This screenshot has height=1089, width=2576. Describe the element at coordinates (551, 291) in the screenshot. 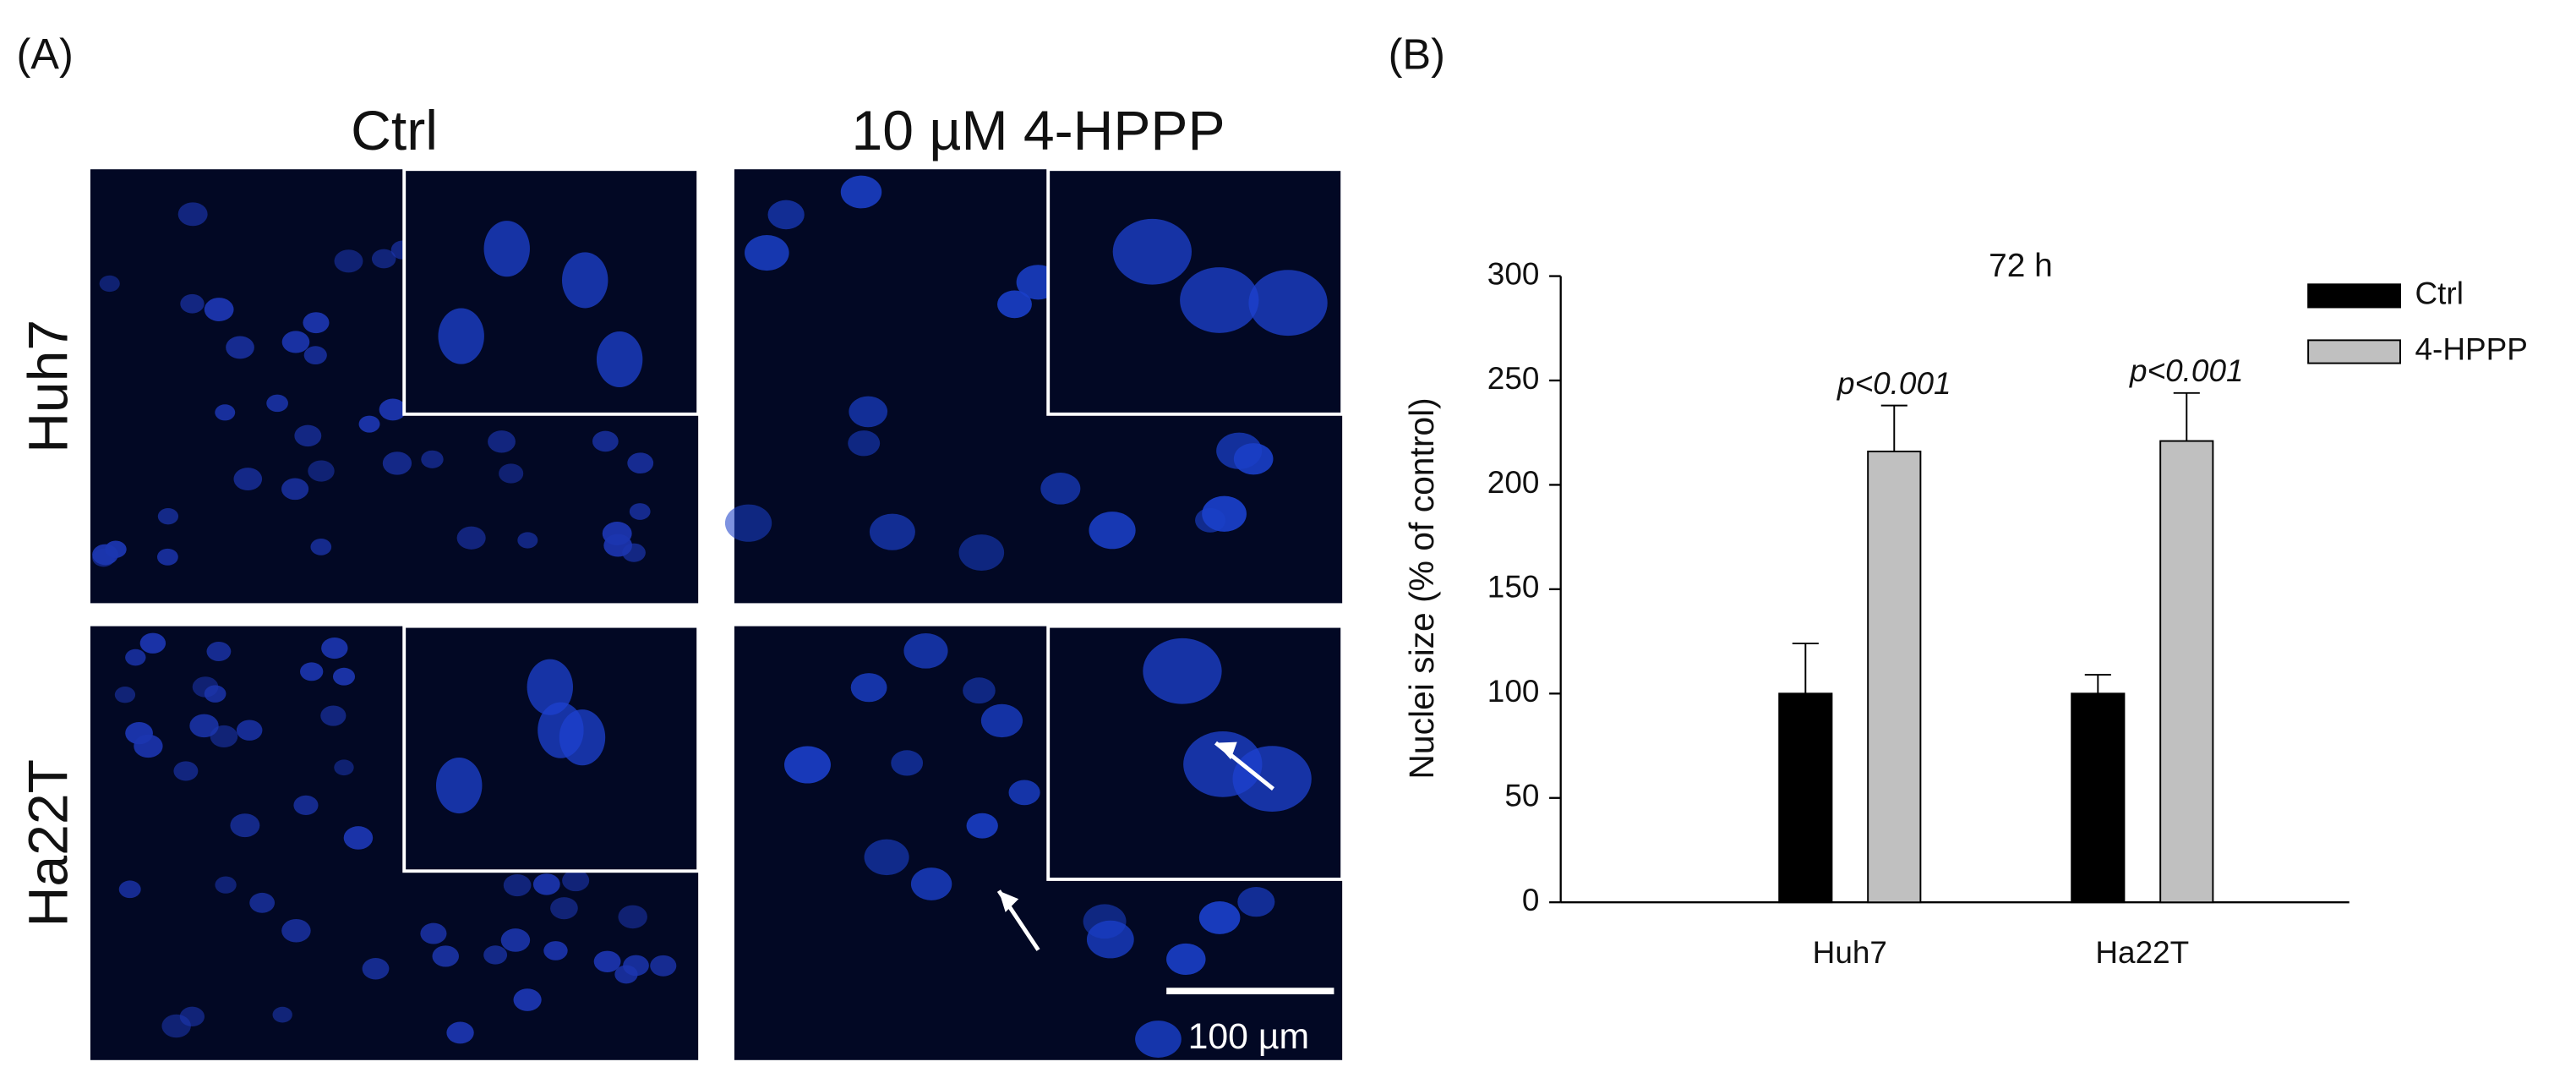

I see `inset` at that location.